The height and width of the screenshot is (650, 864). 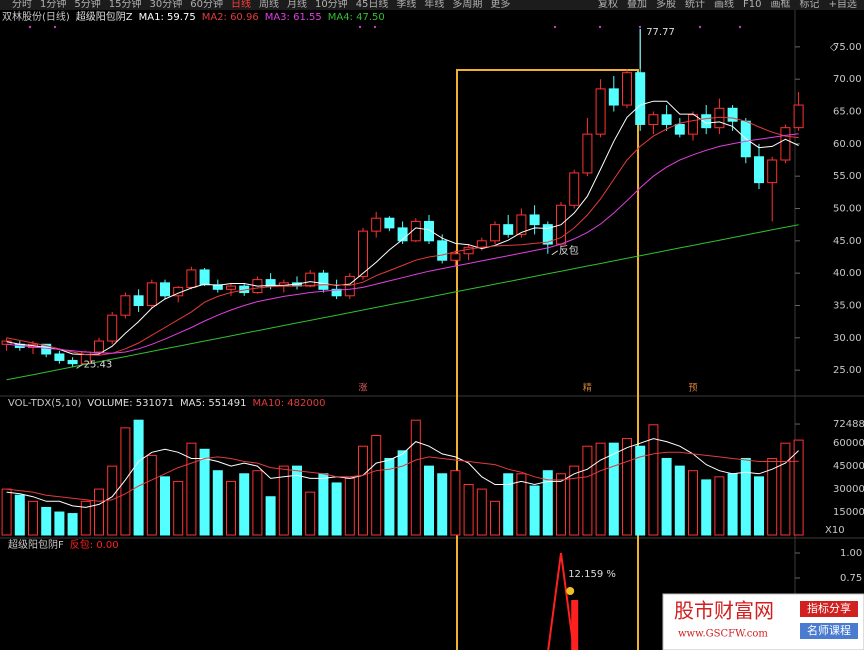 I want to click on annotation: 25.43, so click(x=98, y=364).